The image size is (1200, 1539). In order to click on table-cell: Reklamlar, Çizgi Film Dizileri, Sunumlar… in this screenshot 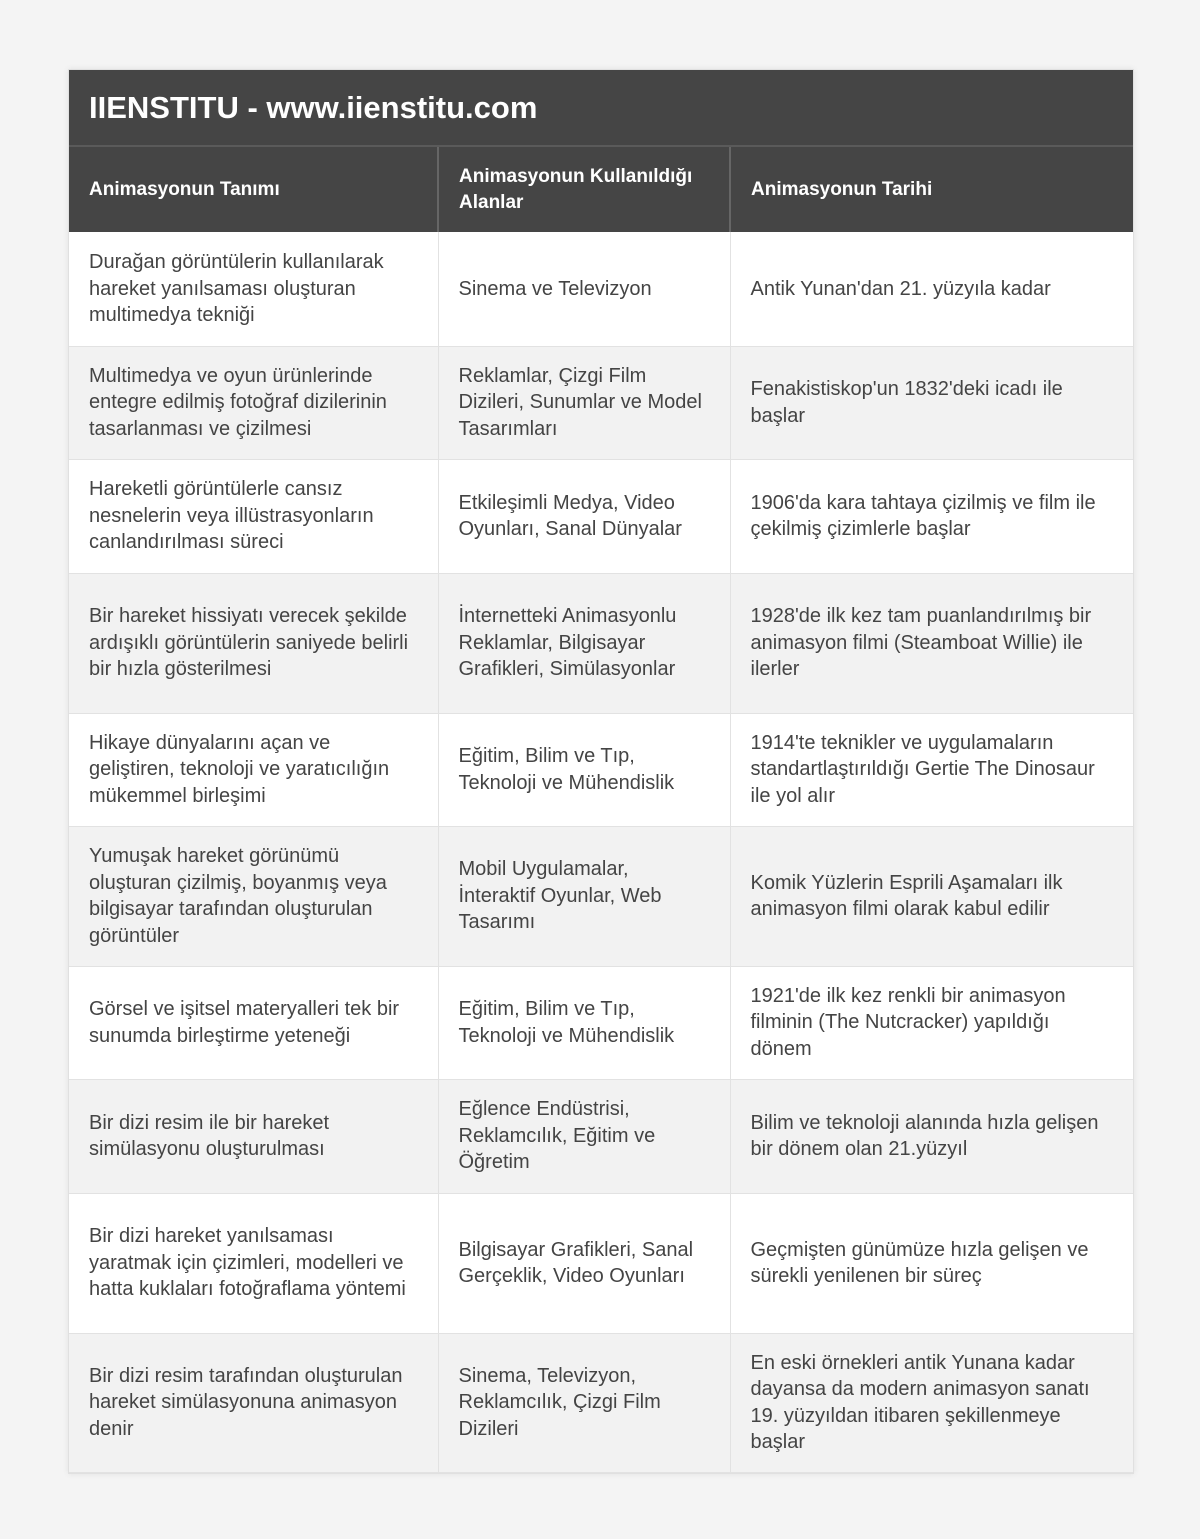, I will do `click(584, 403)`.